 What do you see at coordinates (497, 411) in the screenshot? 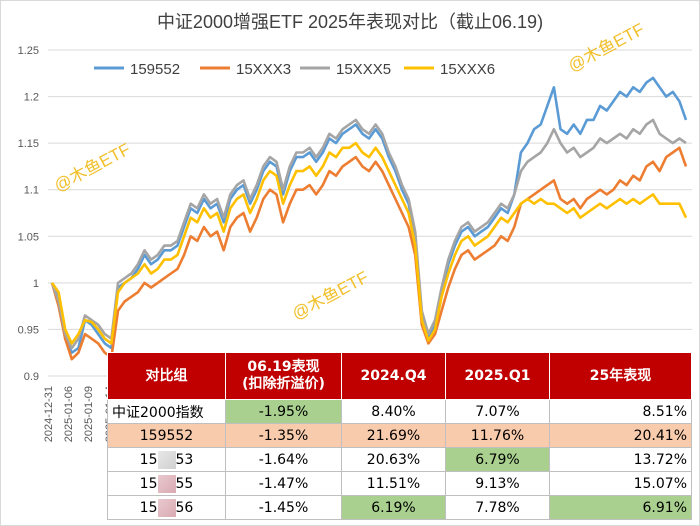
I see `row-q1: 7.07%` at bounding box center [497, 411].